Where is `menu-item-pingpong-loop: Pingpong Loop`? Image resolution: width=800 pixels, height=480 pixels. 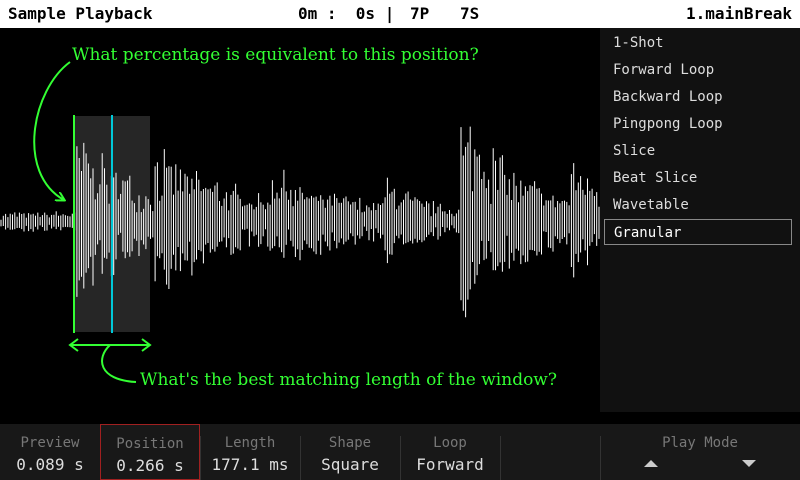 menu-item-pingpong-loop: Pingpong Loop is located at coordinates (668, 124).